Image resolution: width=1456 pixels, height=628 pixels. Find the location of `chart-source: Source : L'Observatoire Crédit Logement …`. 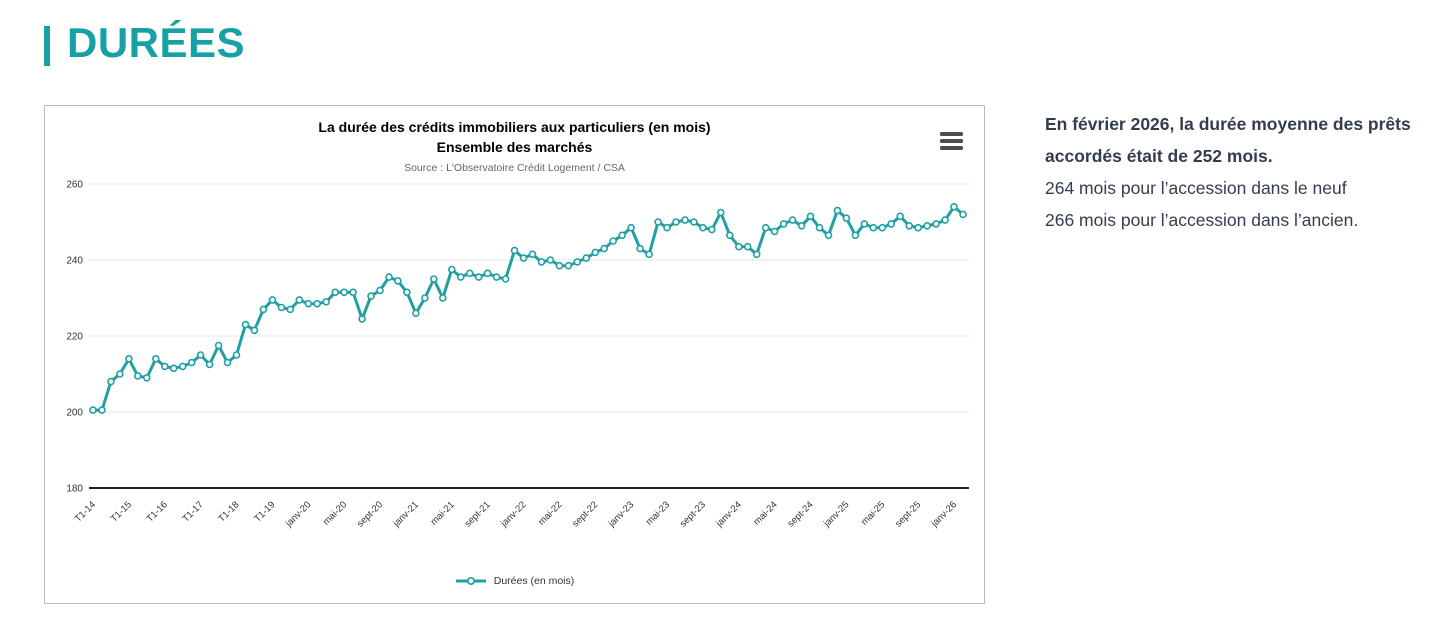

chart-source: Source : L'Observatoire Crédit Logement … is located at coordinates (514, 168).